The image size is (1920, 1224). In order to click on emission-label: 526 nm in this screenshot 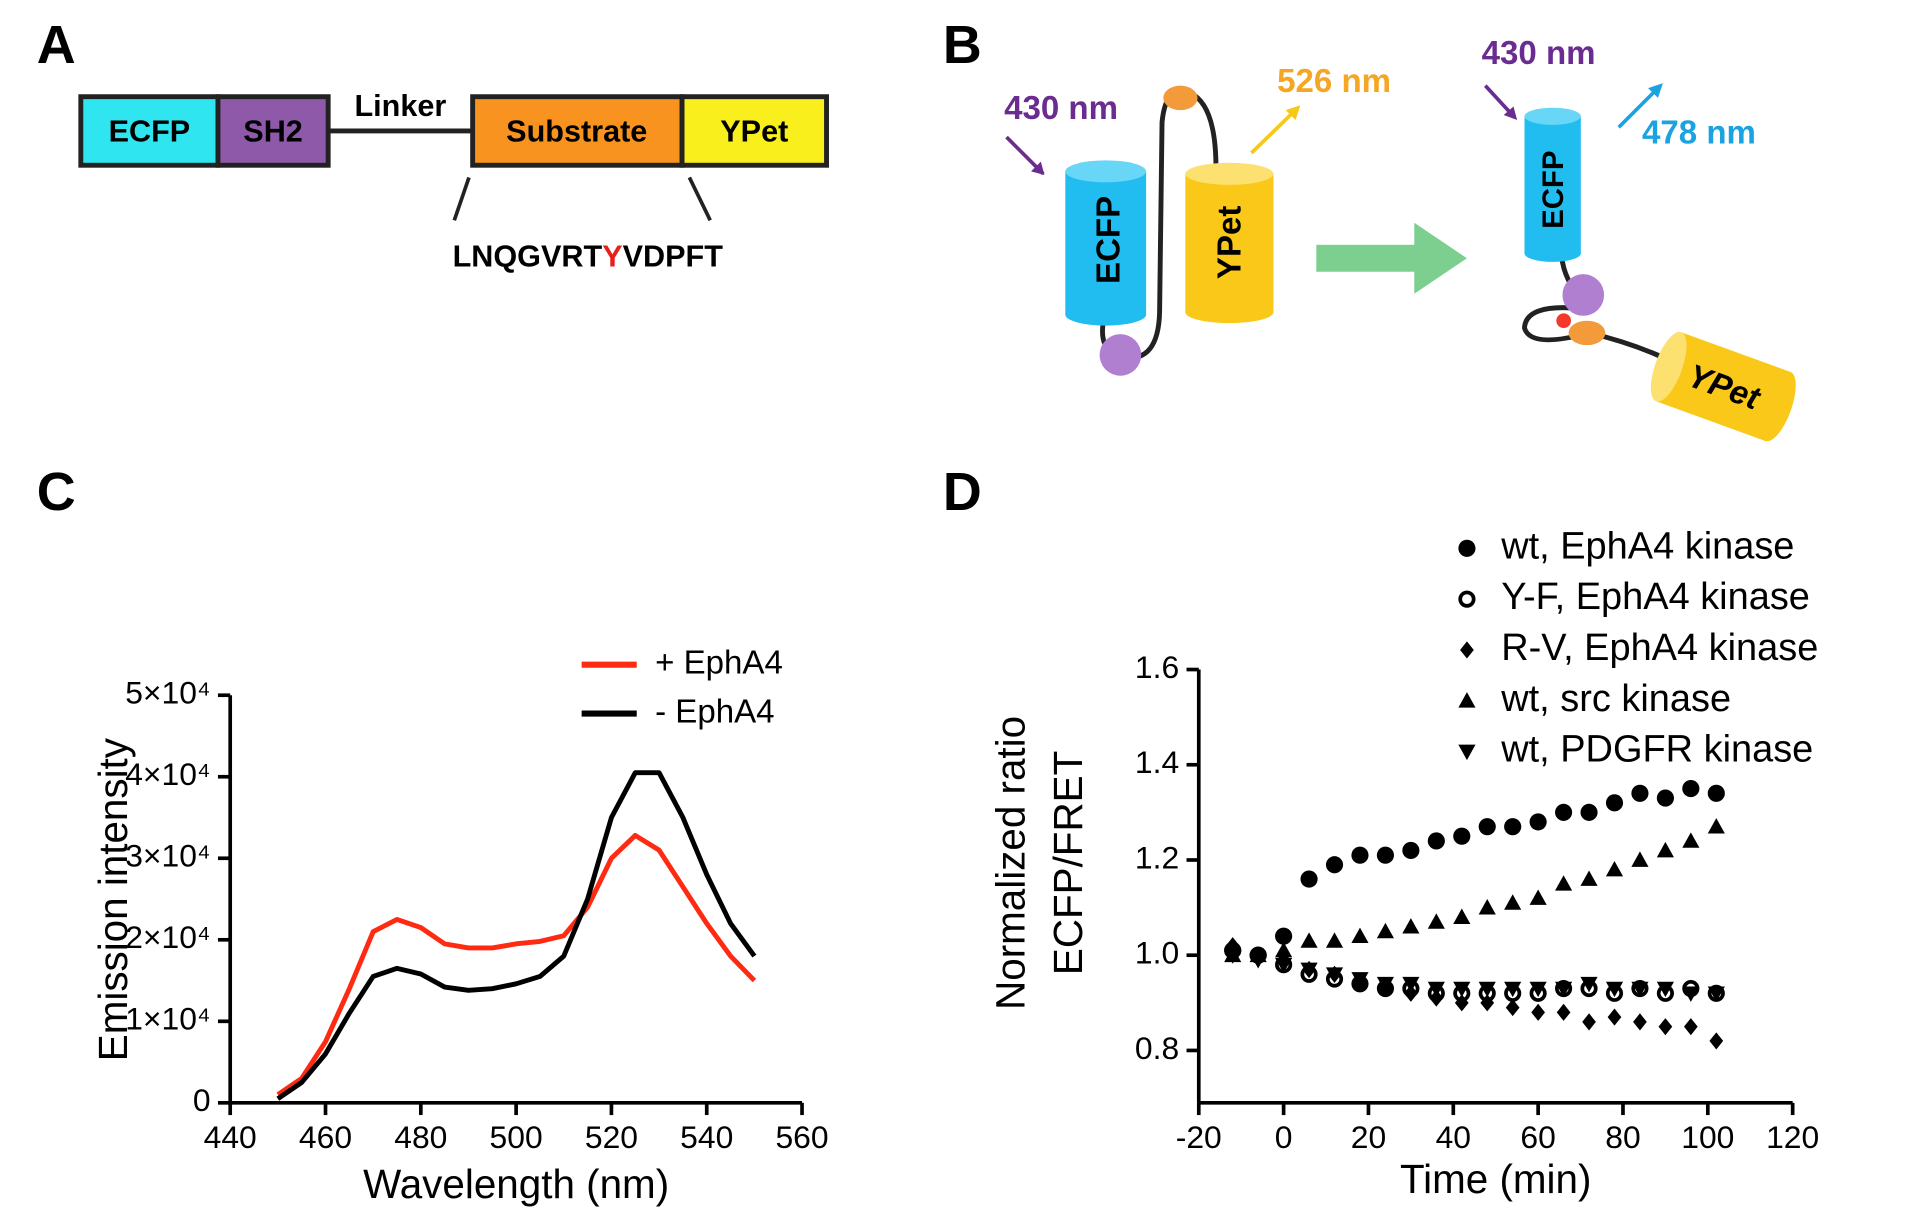, I will do `click(1334, 81)`.